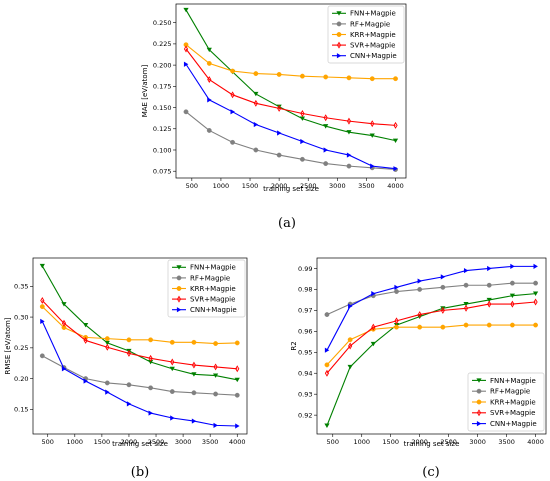 The image size is (550, 481). I want to click on series-fnn-magpie, so click(139, 323).